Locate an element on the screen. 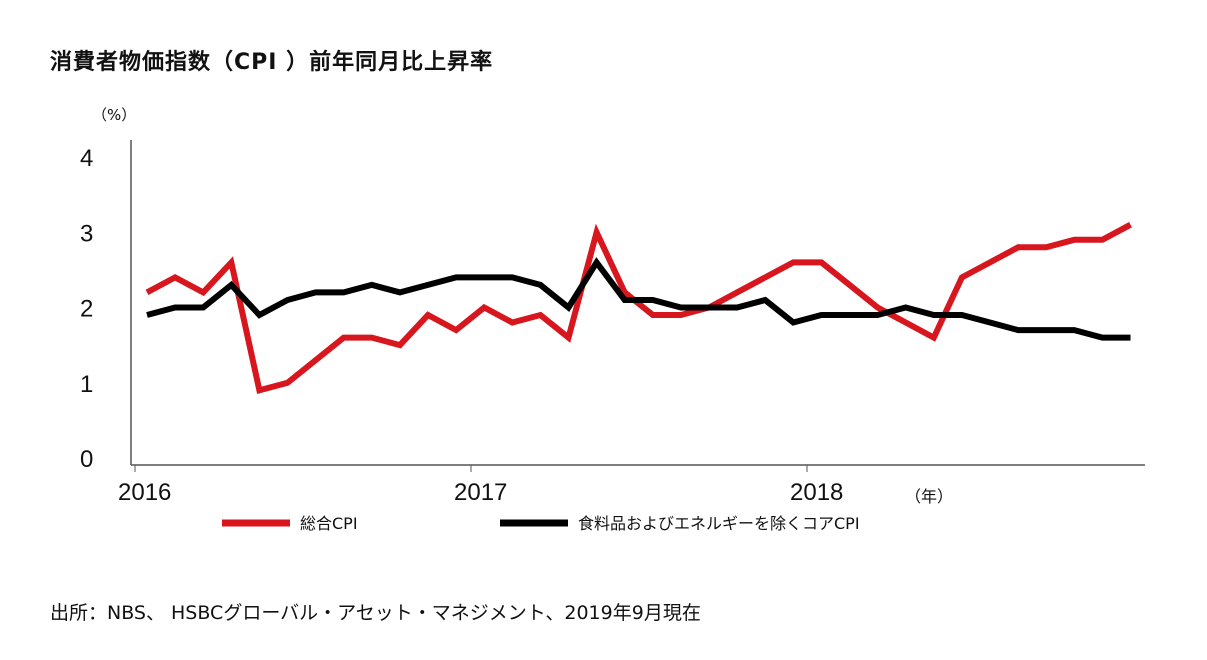 The height and width of the screenshot is (660, 1207). x-tick-label: 2016 is located at coordinates (144, 492).